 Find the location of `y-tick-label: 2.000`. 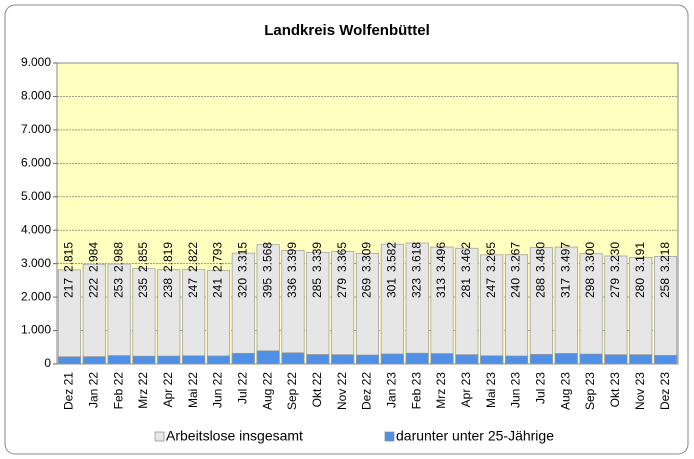

y-tick-label: 2.000 is located at coordinates (36, 296).